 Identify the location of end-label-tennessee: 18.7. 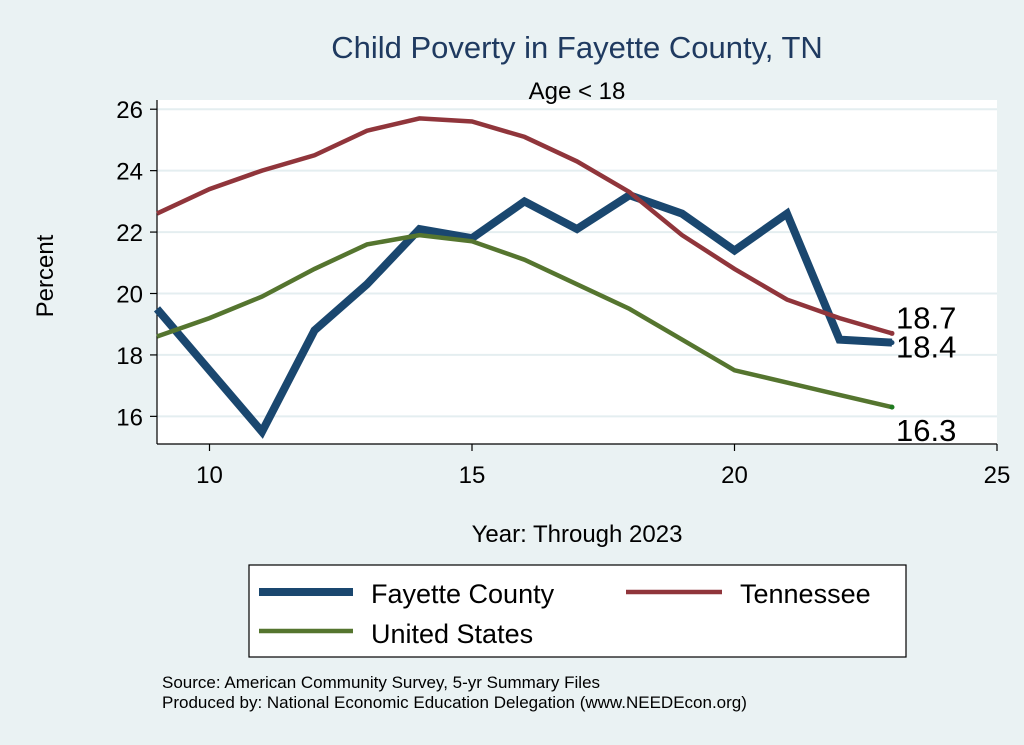
(926, 317).